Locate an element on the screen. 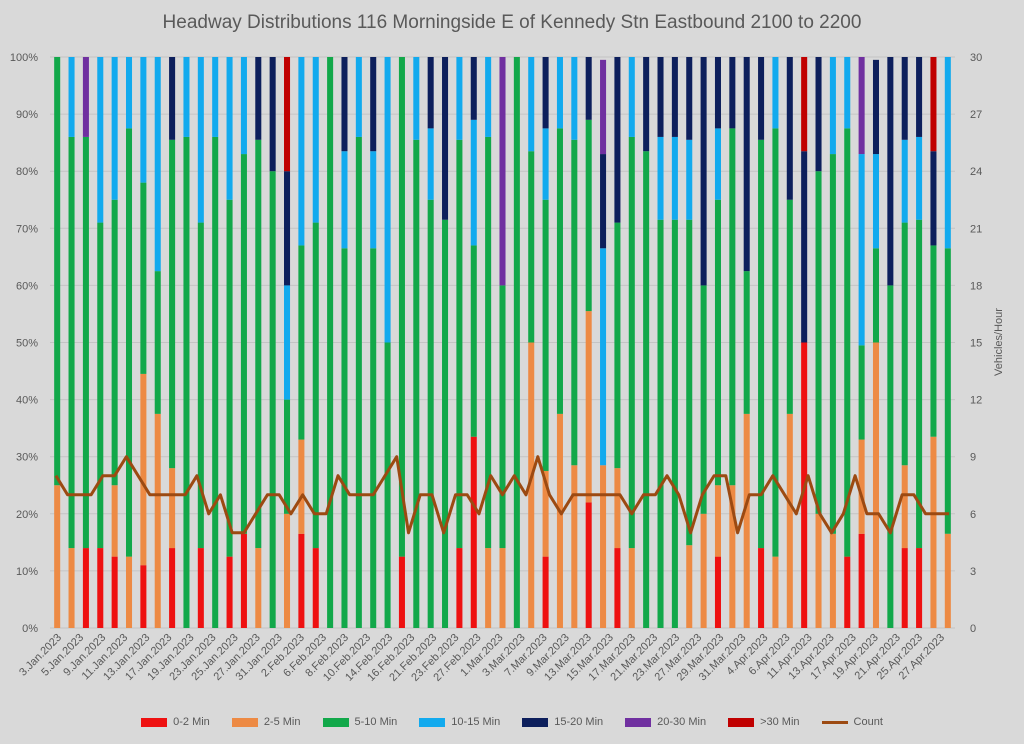 This screenshot has width=1024, height=744. count-line-group is located at coordinates (502, 495).